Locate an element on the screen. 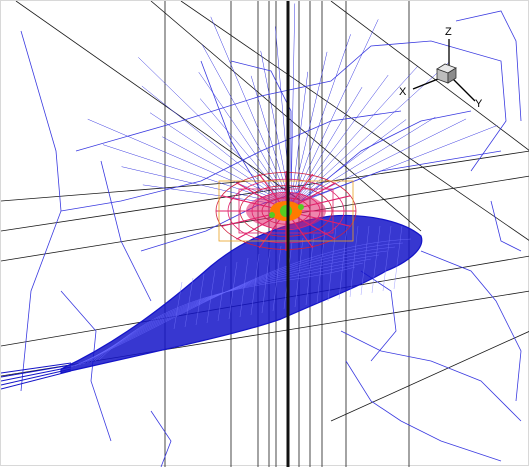 This screenshot has height=467, width=529. y-axis-label: Y is located at coordinates (479, 104).